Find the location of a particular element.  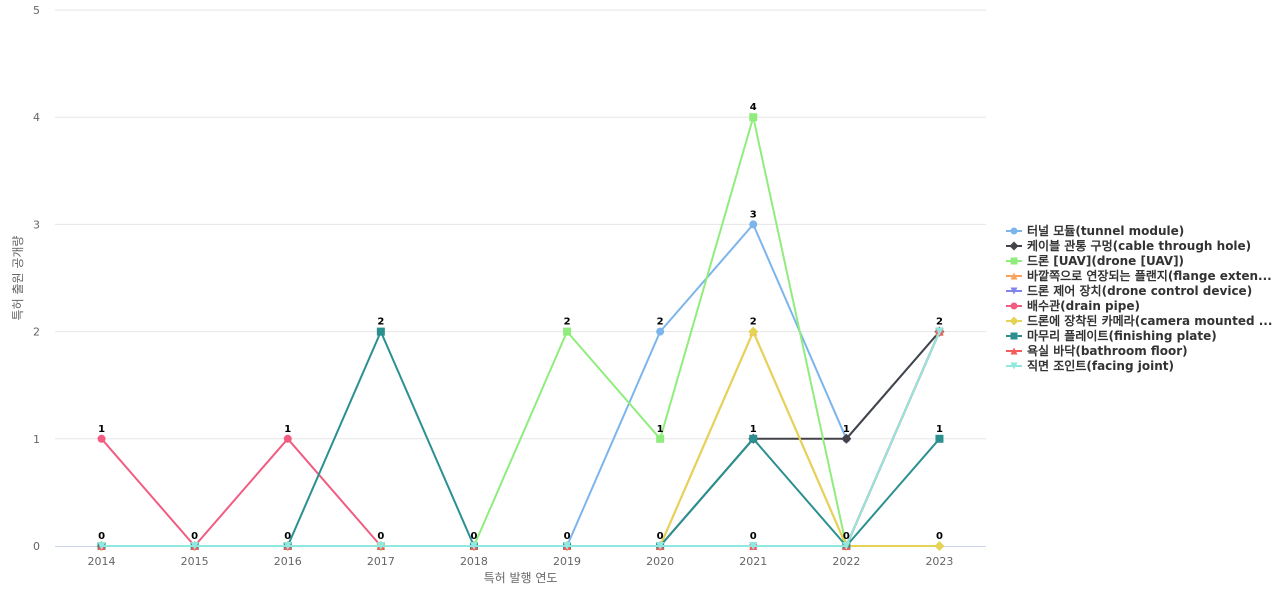

legend-label: 욕실 바닥(bathroom floor) is located at coordinates (1107, 350).